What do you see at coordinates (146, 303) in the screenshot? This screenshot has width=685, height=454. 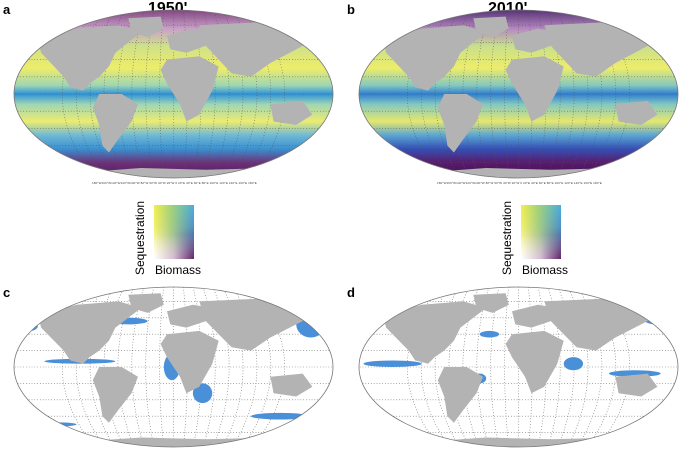 I see `map-c-greenland-land` at bounding box center [146, 303].